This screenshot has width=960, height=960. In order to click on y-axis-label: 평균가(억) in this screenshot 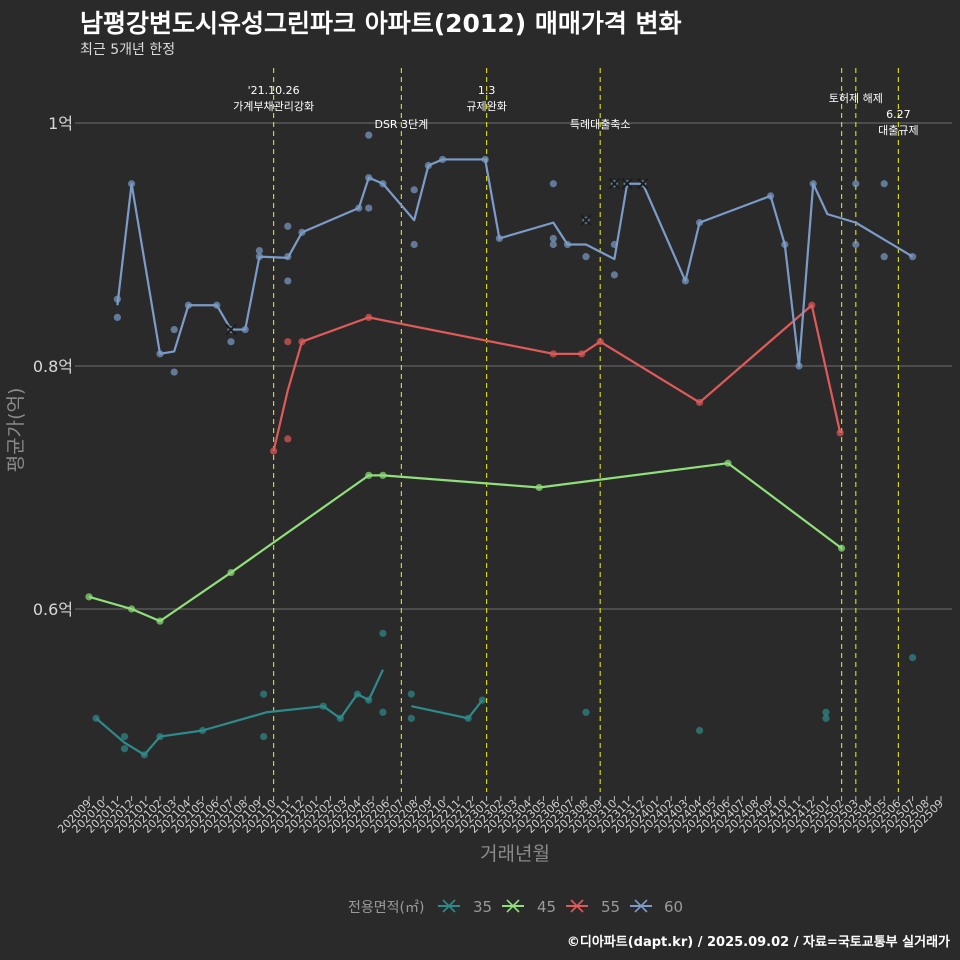, I will do `click(16, 430)`.